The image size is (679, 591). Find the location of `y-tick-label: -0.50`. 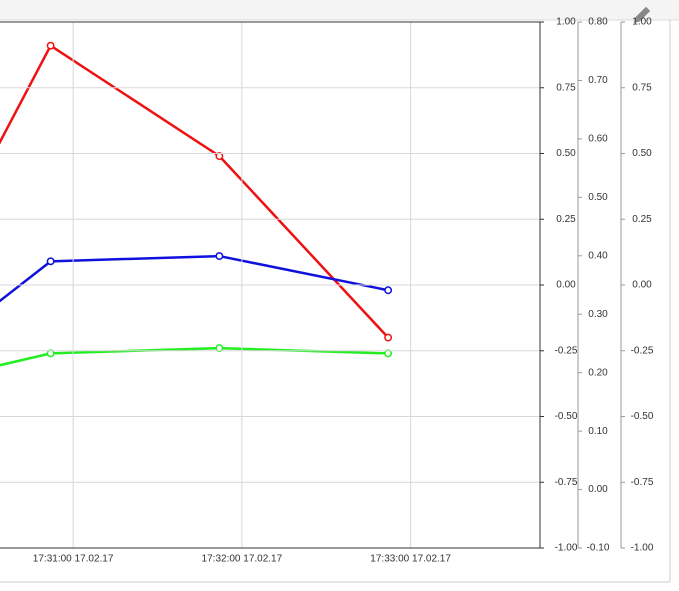

y-tick-label: -0.50 is located at coordinates (566, 416).